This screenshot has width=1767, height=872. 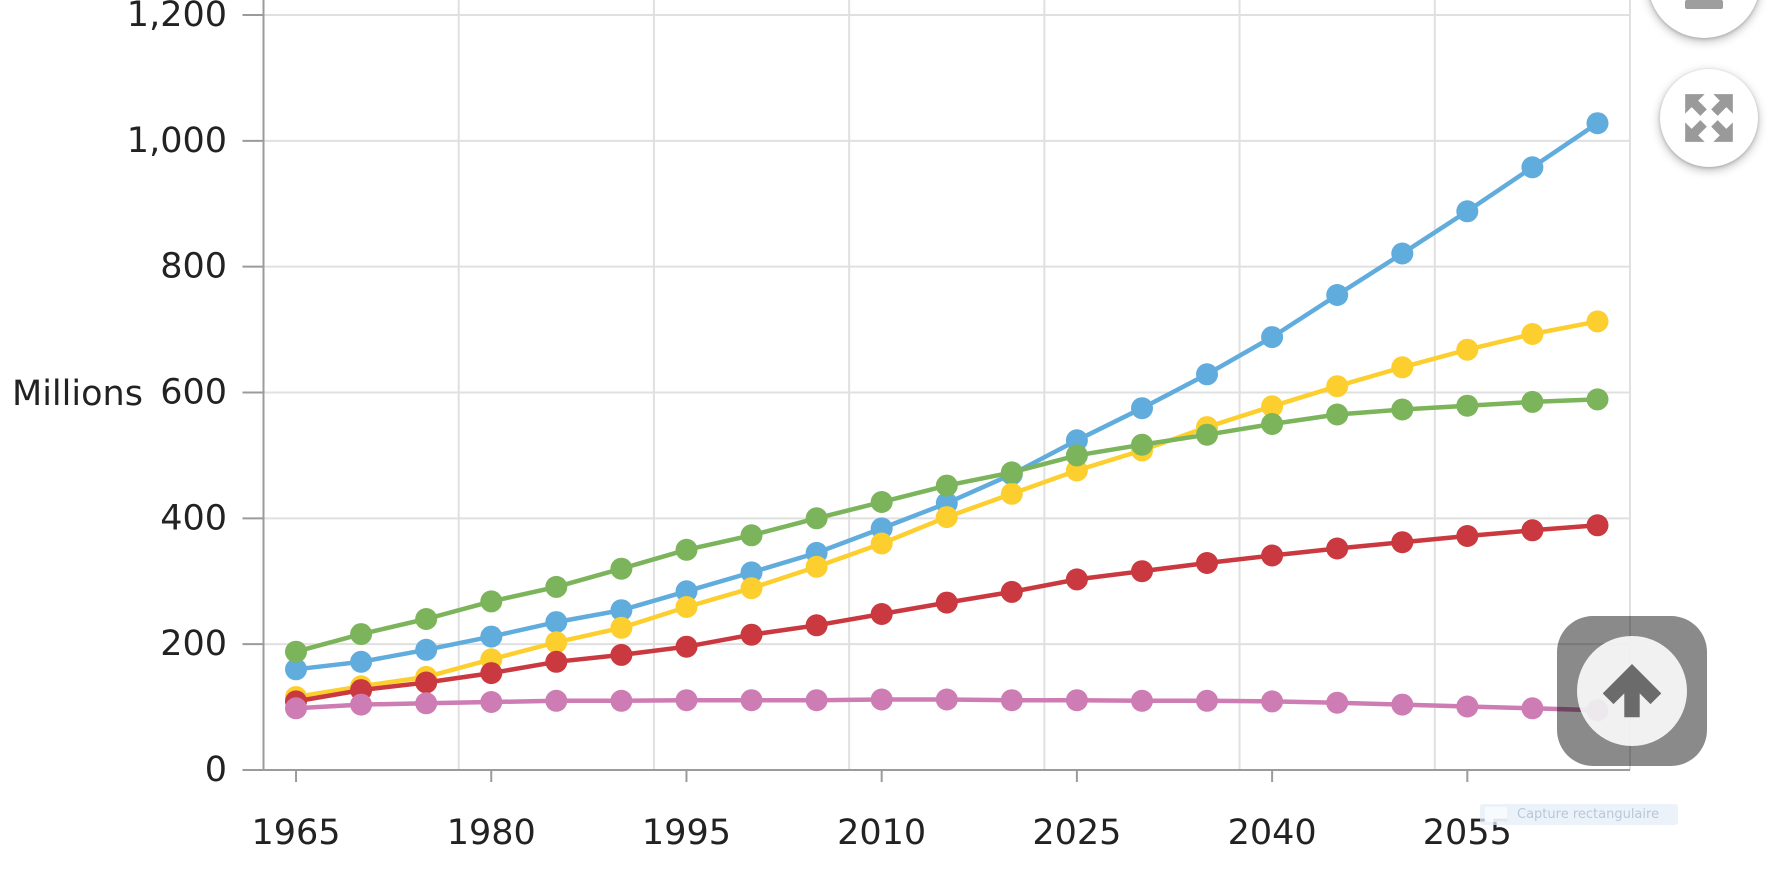 I want to click on expand-button, so click(x=1709, y=118).